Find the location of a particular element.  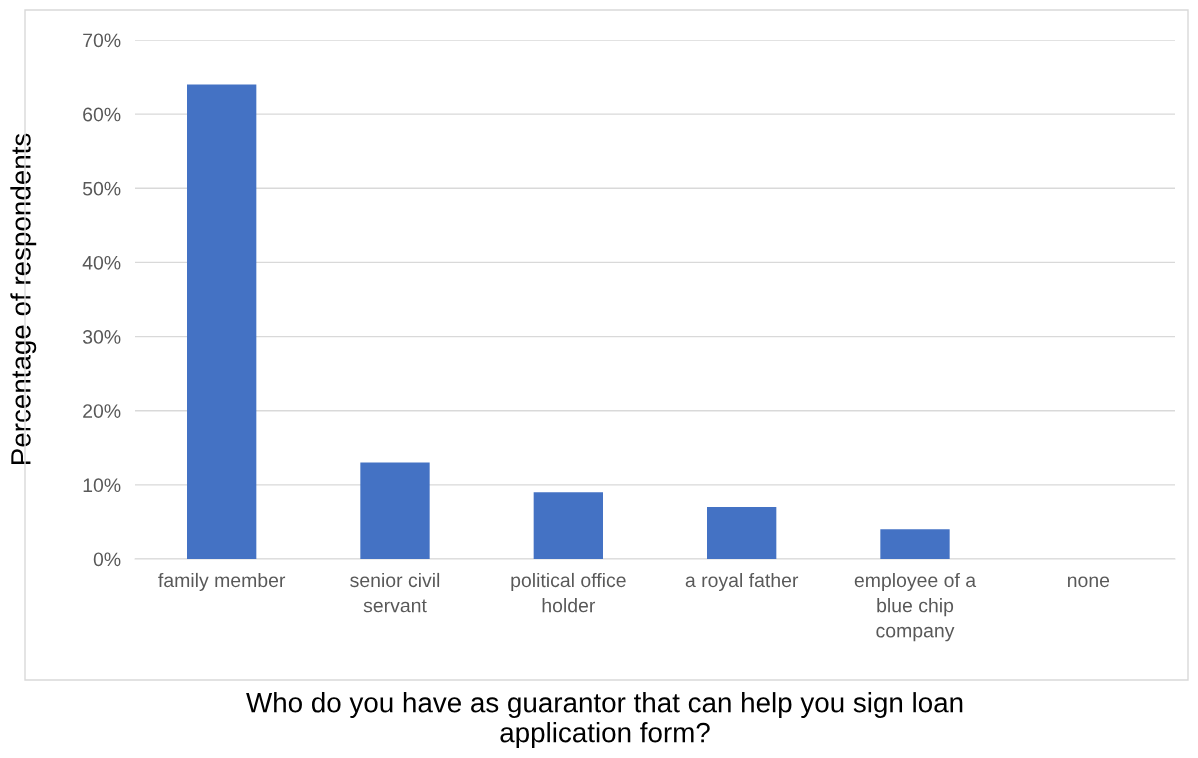

y-tick-label: 30% is located at coordinates (101, 337).